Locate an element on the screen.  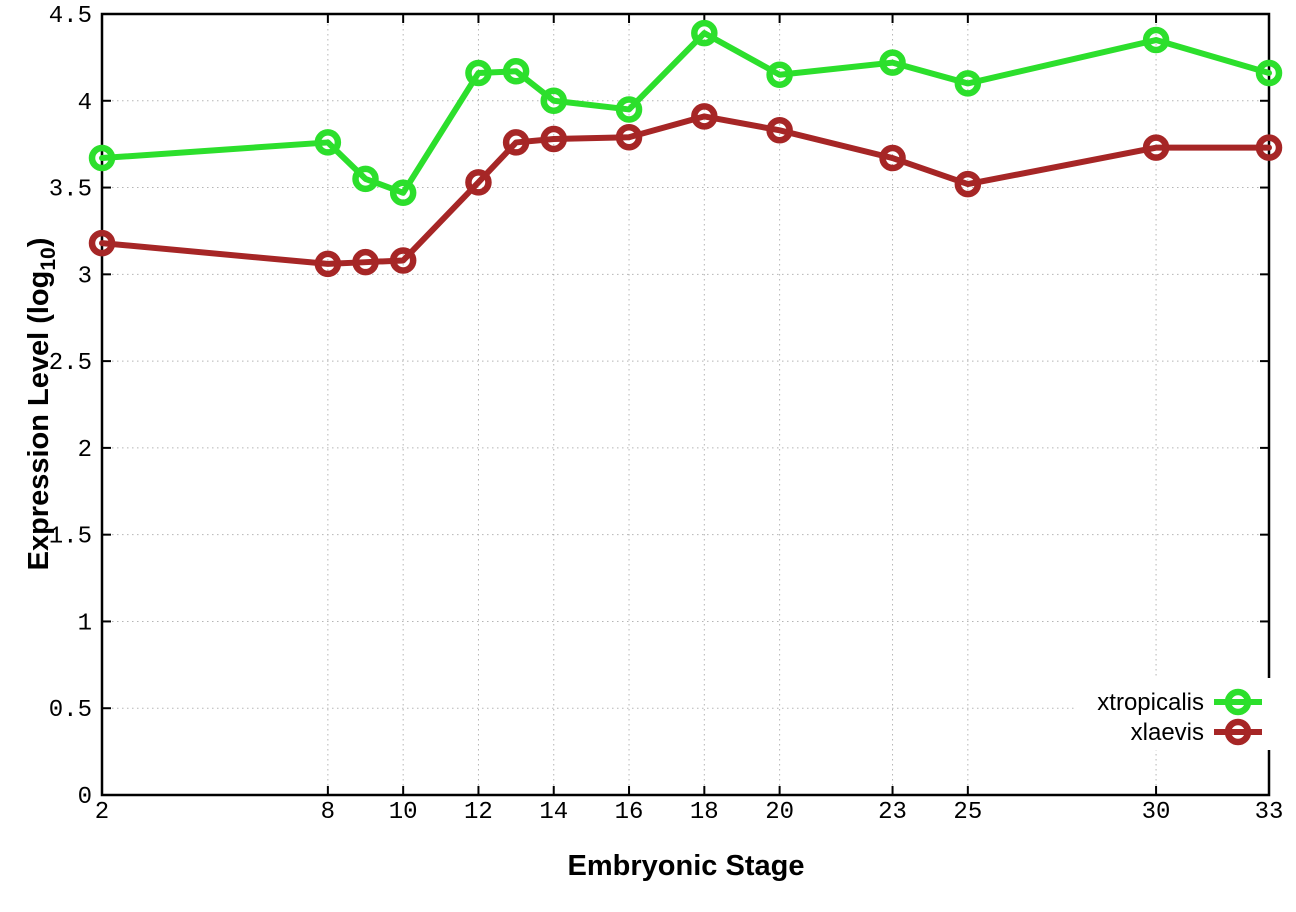
y-axis-title: Expression Level (log10) is located at coordinates (41, 404).